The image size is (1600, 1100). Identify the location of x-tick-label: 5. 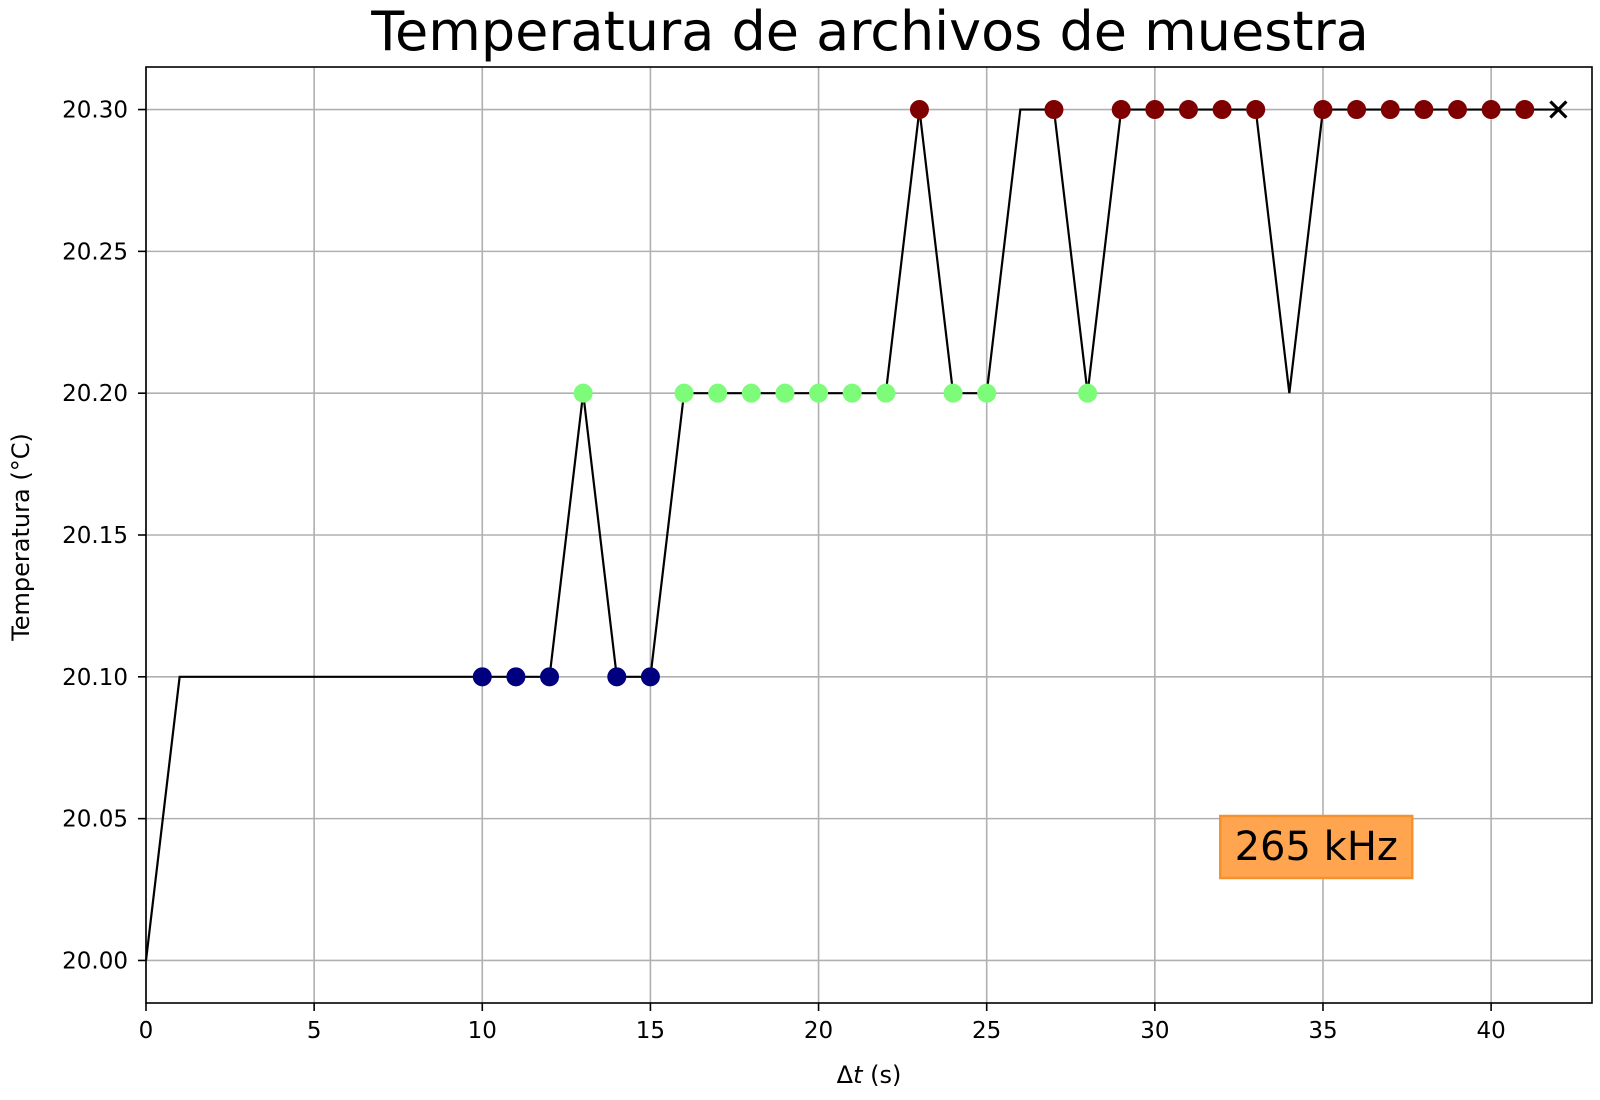
(314, 1031).